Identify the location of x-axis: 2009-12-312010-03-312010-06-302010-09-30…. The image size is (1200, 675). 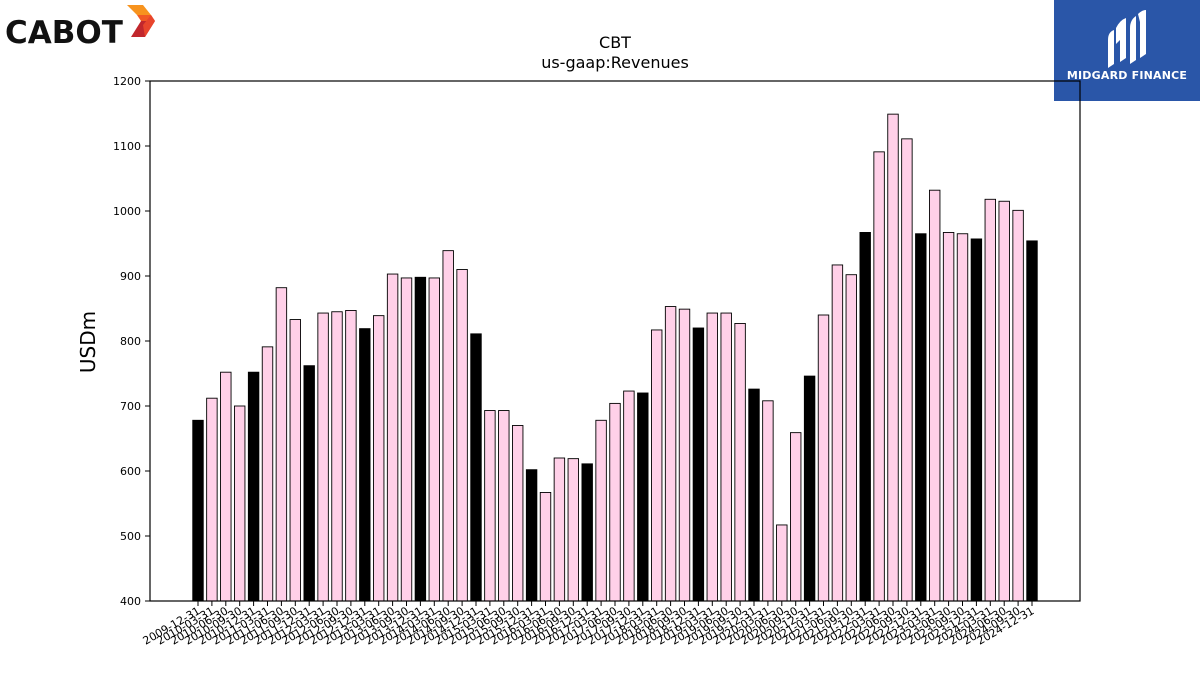
(589, 624).